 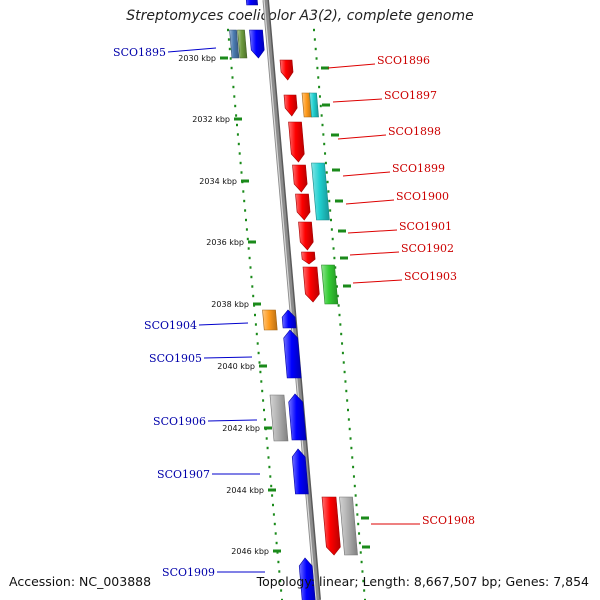 I want to click on left-gene-label: SCO1904, so click(x=170, y=325).